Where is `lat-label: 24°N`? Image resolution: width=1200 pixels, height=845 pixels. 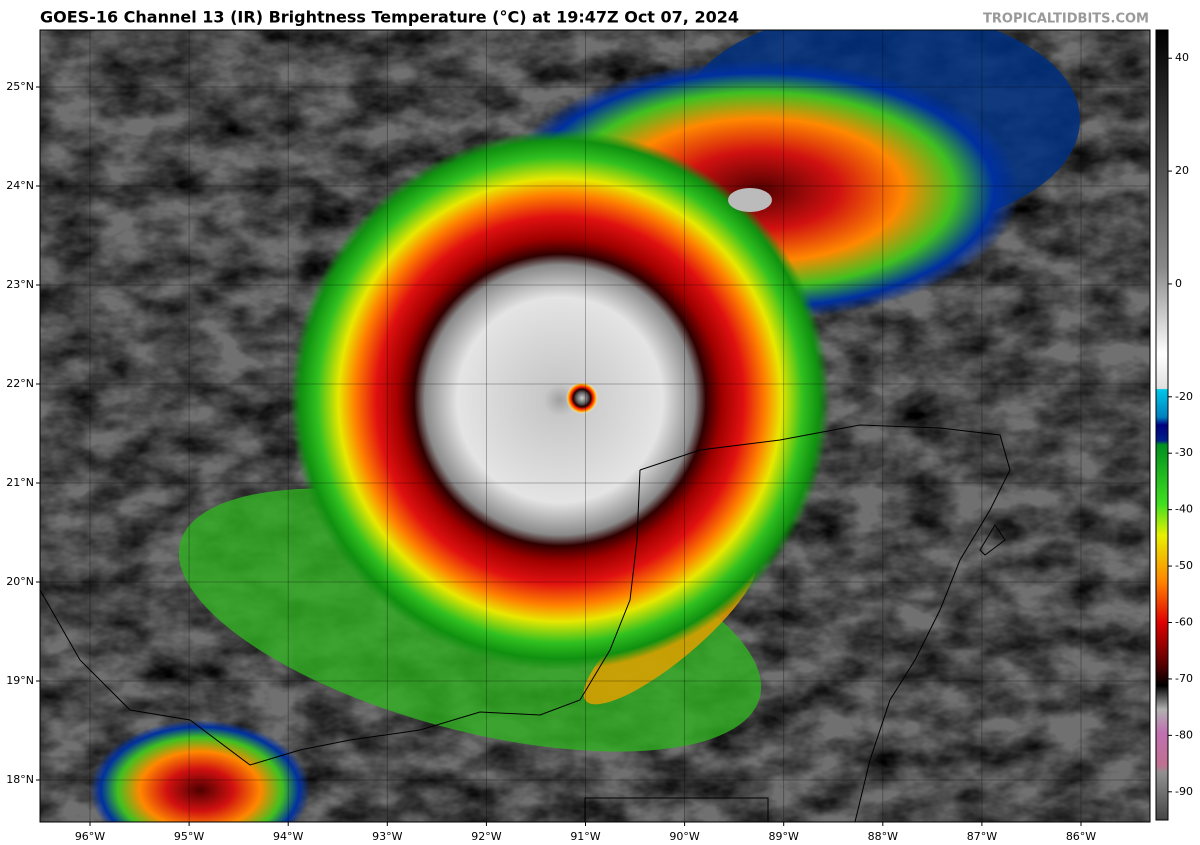
lat-label: 24°N is located at coordinates (20, 185).